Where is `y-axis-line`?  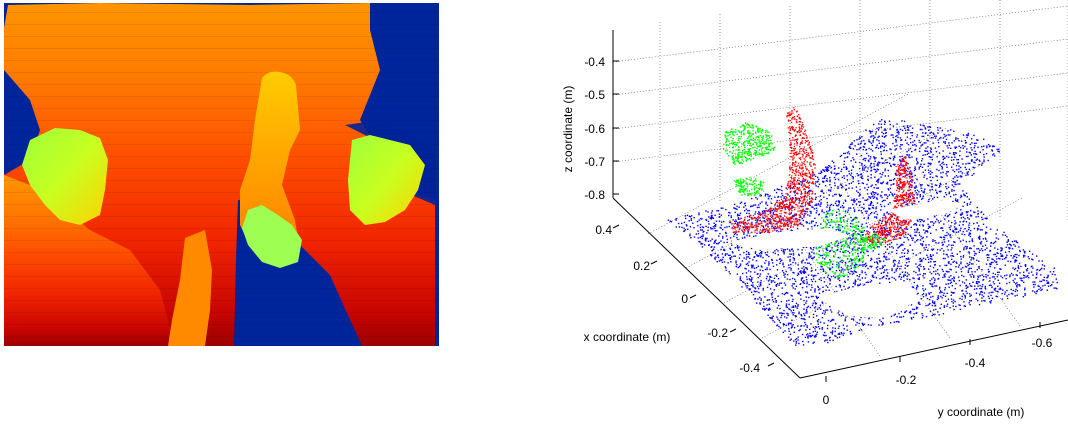 y-axis-line is located at coordinates (933, 349).